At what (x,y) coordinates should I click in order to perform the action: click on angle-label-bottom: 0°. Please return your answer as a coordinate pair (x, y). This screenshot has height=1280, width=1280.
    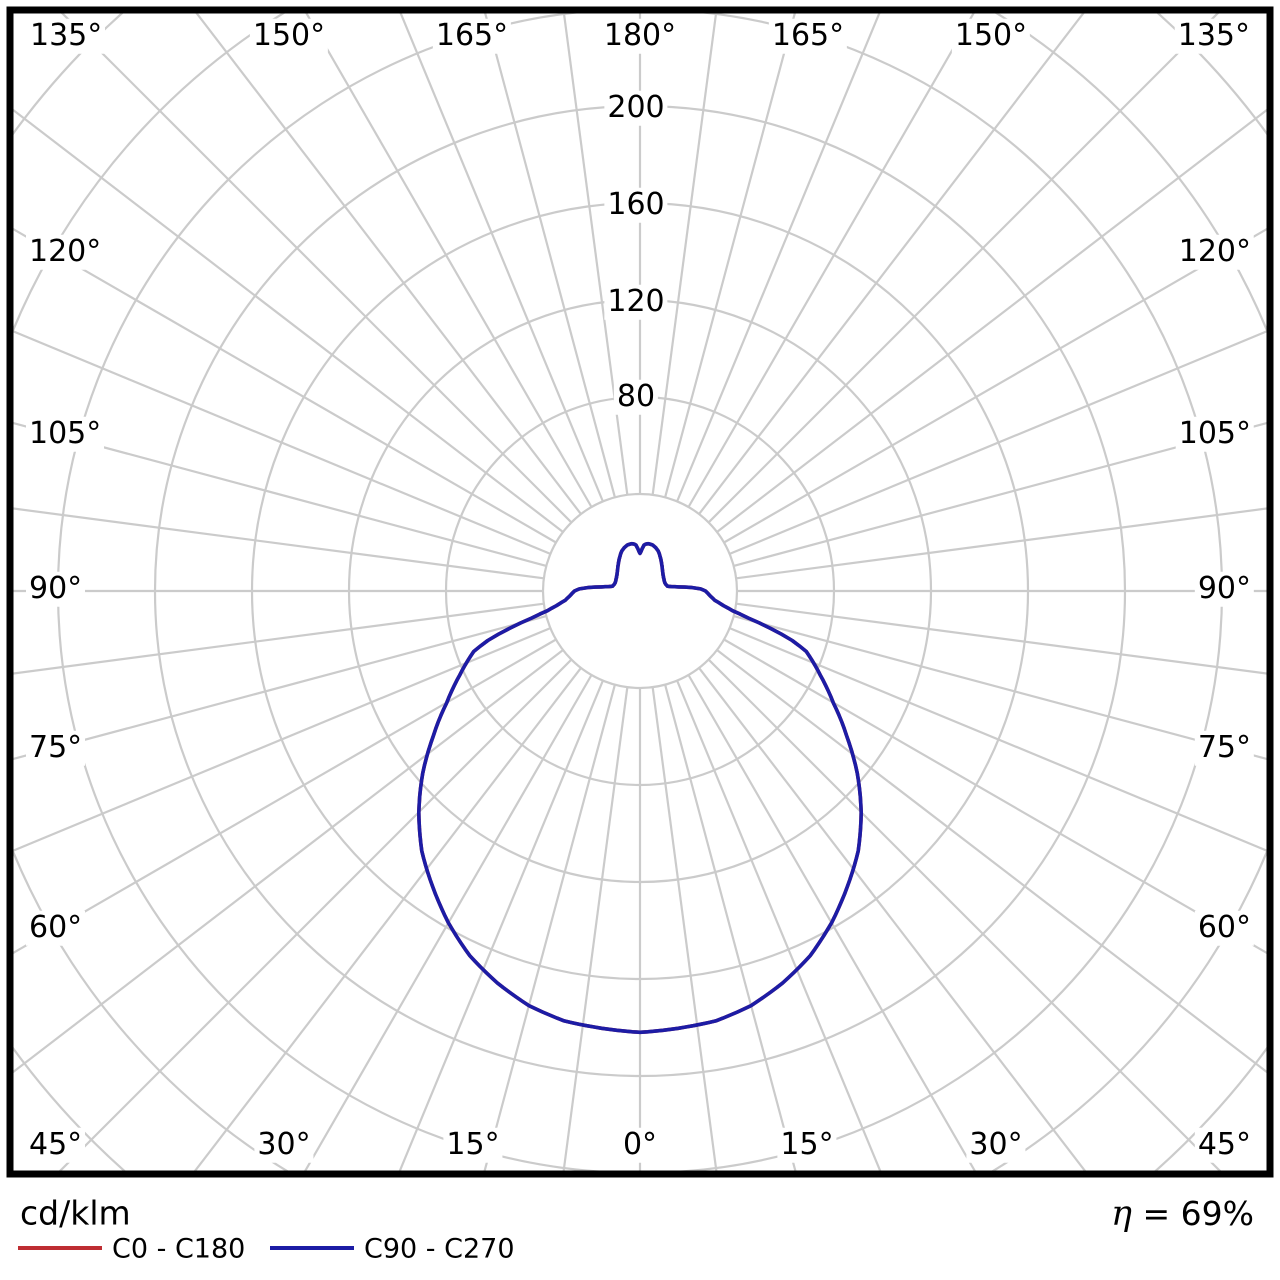
    Looking at the image, I should click on (640, 1145).